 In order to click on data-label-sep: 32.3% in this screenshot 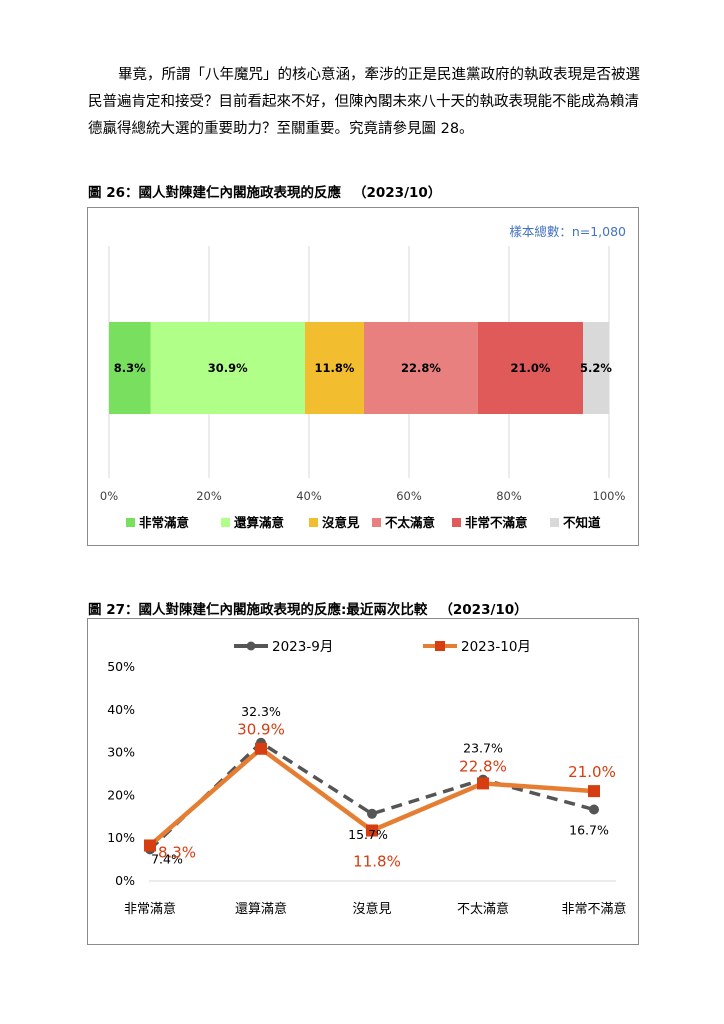, I will do `click(261, 711)`.